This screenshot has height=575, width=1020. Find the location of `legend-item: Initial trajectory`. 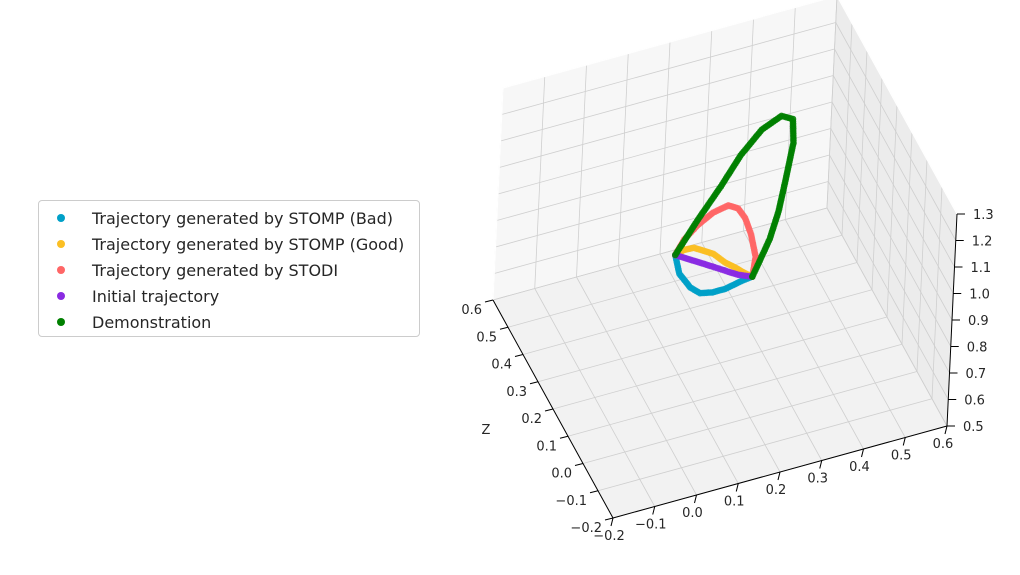

legend-item: Initial trajectory is located at coordinates (138, 296).